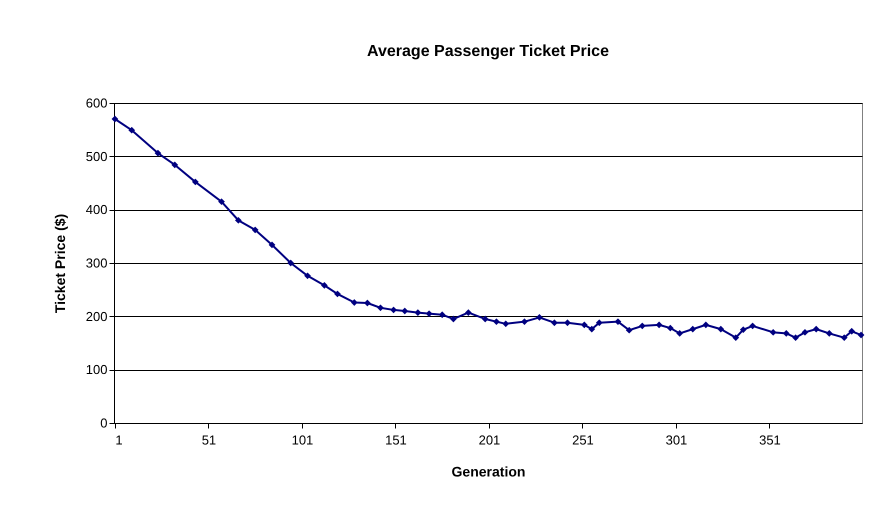  What do you see at coordinates (97, 156) in the screenshot?
I see `y-tick-label: 500` at bounding box center [97, 156].